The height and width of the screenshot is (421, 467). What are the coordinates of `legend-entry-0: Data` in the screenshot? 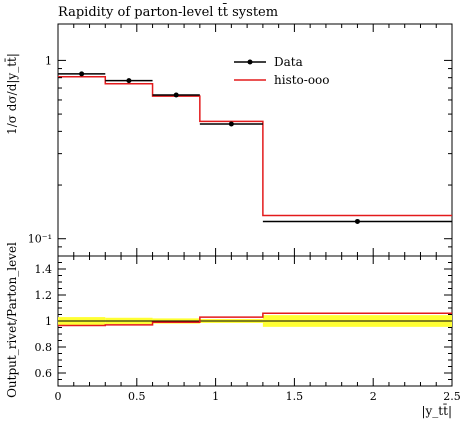 It's located at (288, 62).